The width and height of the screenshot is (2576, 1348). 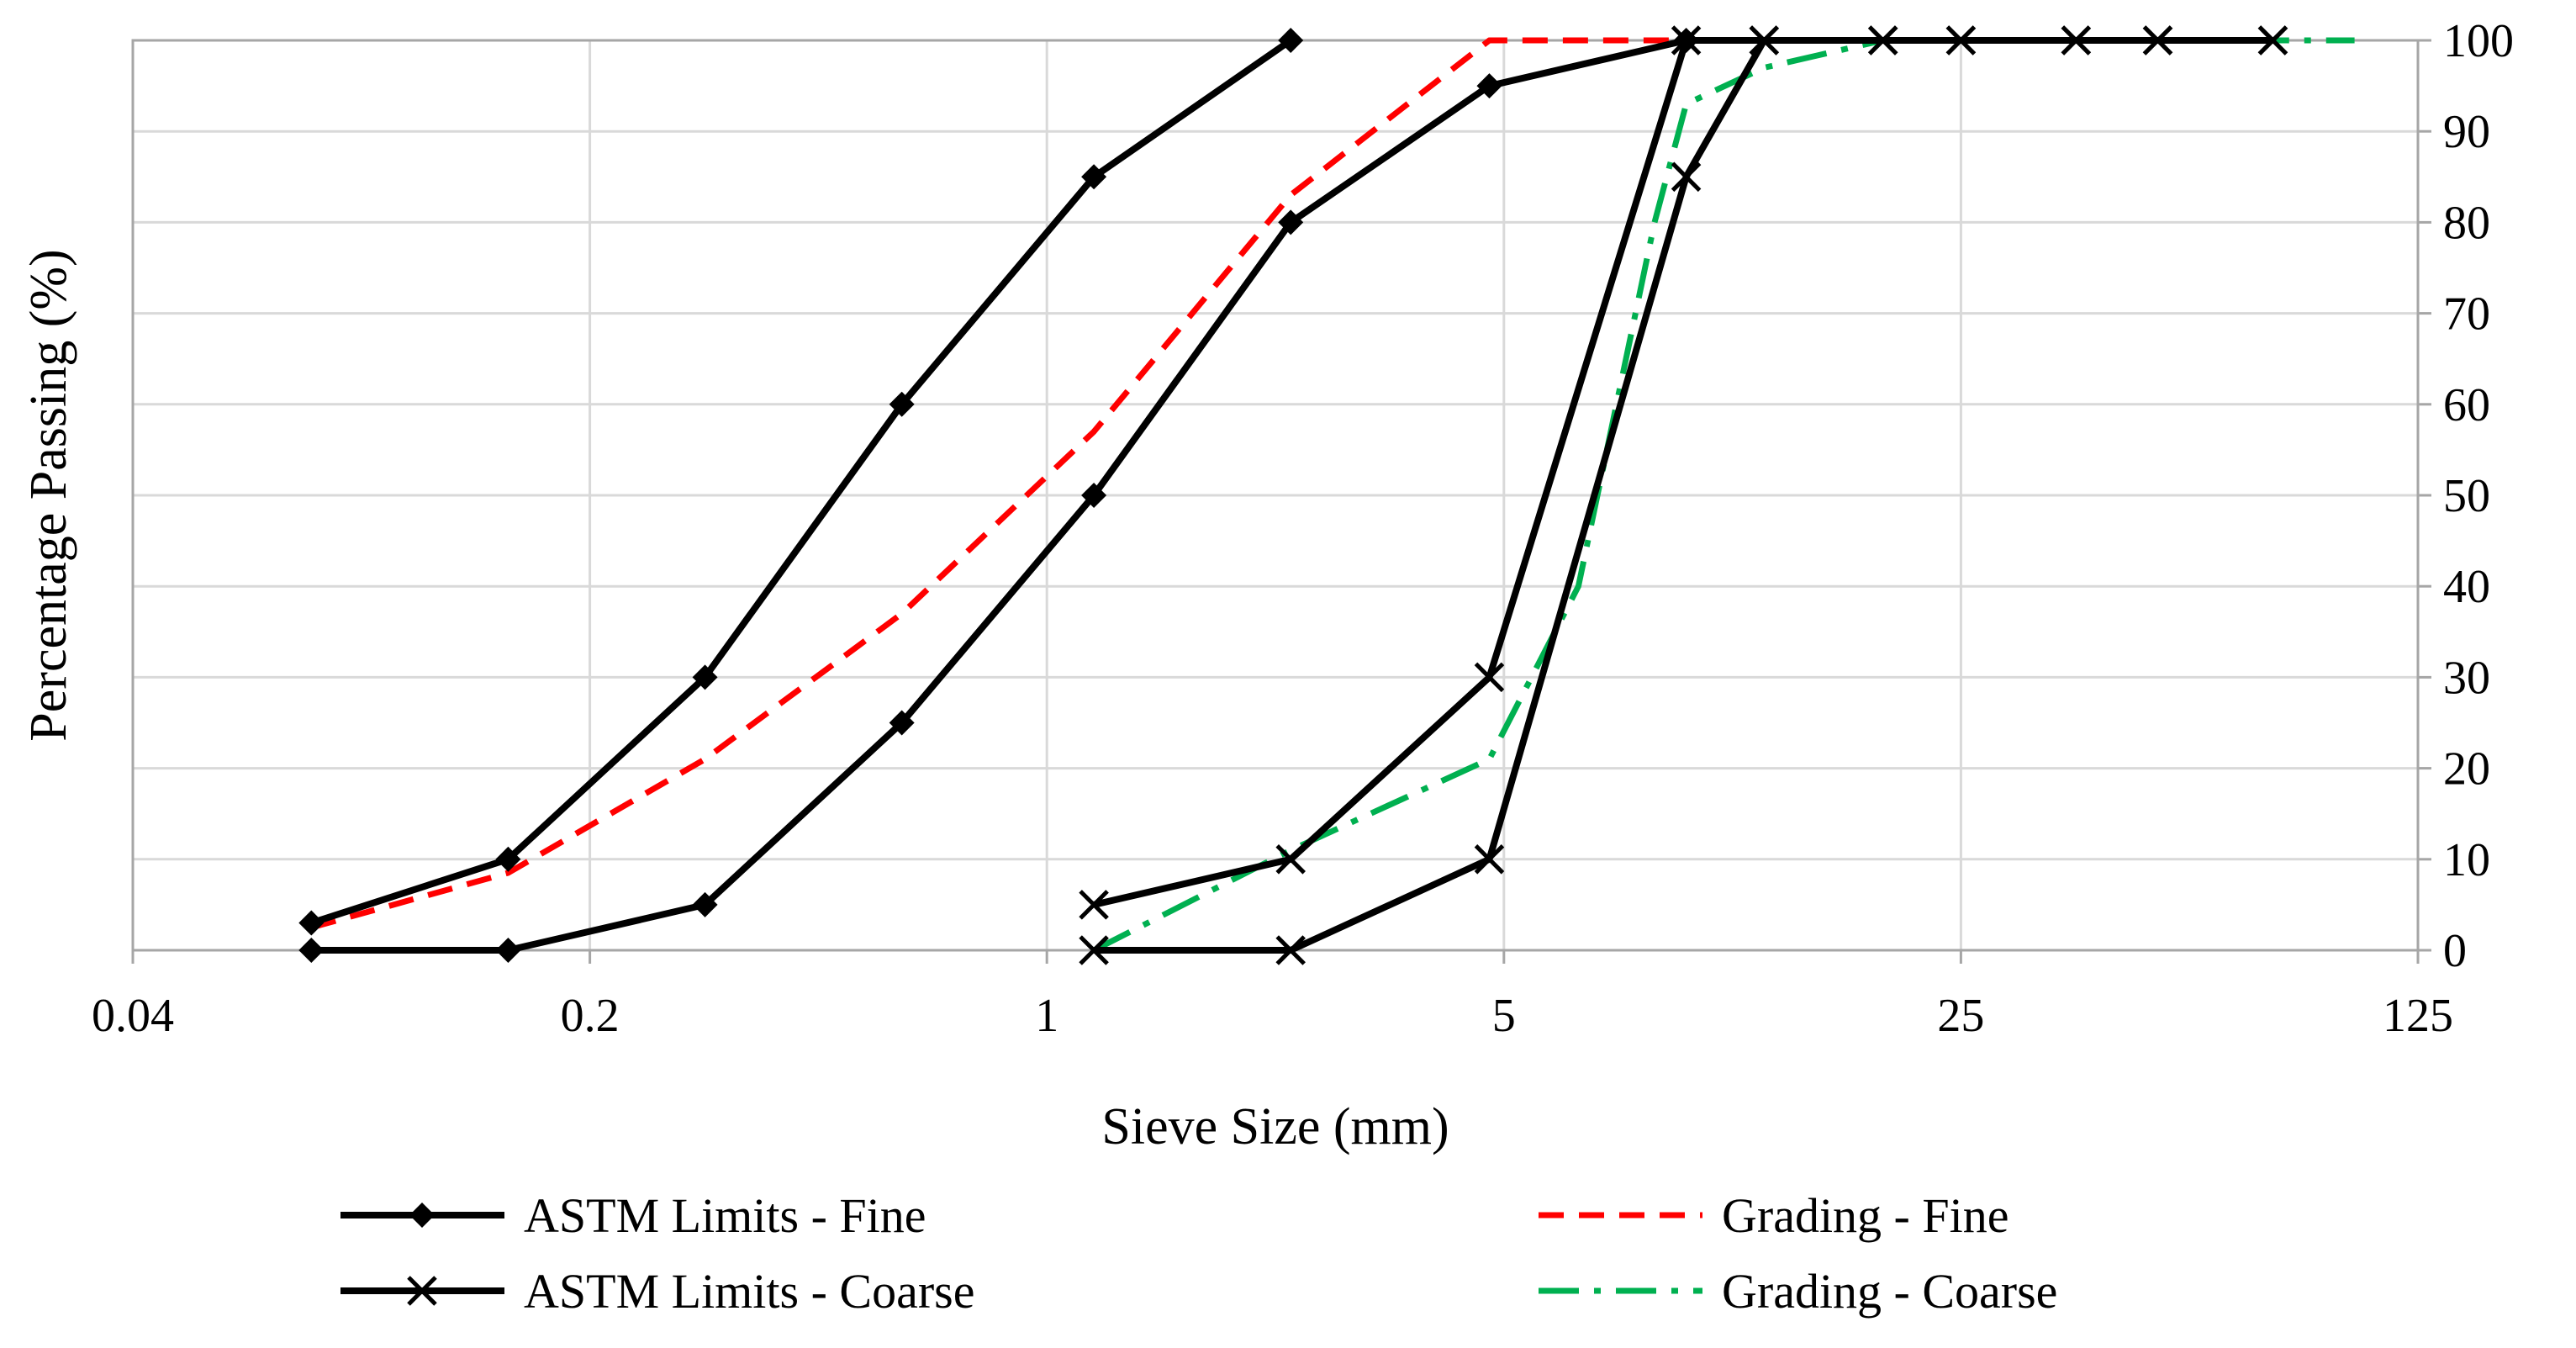 What do you see at coordinates (2466, 223) in the screenshot?
I see `y-tick-label: 80` at bounding box center [2466, 223].